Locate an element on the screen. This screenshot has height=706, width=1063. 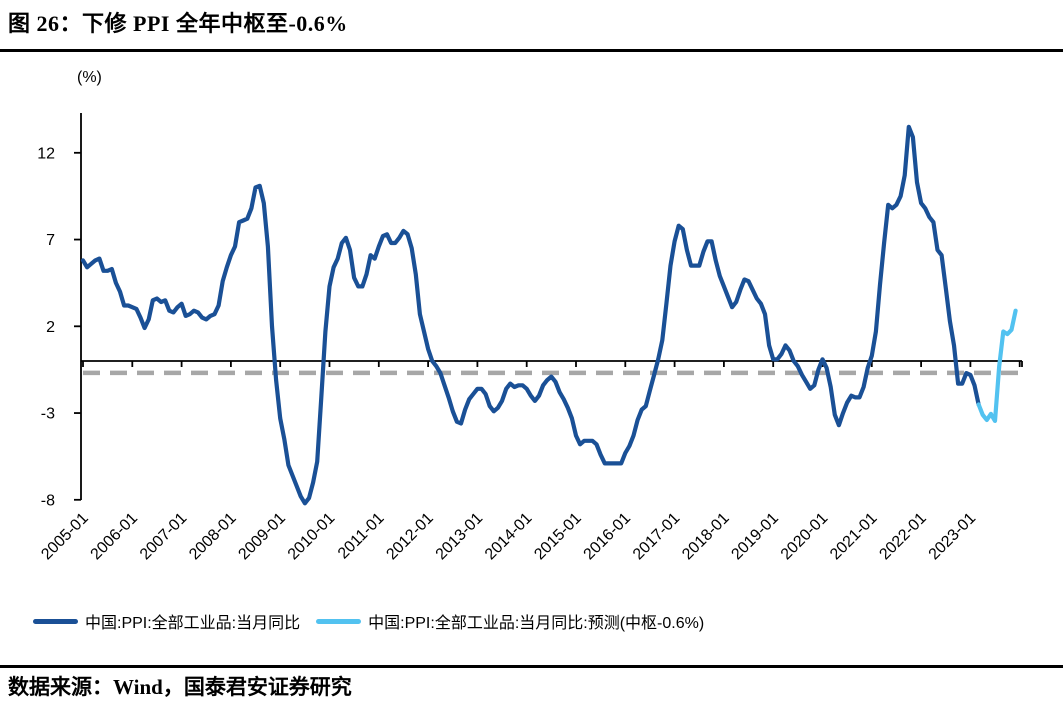
y-tick-label: 7 is located at coordinates (50, 240).